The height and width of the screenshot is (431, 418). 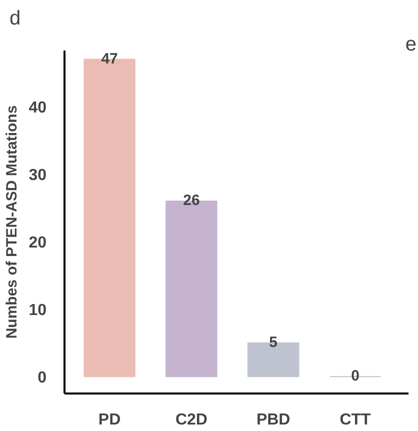 I want to click on x-tick-label: PBD, so click(x=273, y=420).